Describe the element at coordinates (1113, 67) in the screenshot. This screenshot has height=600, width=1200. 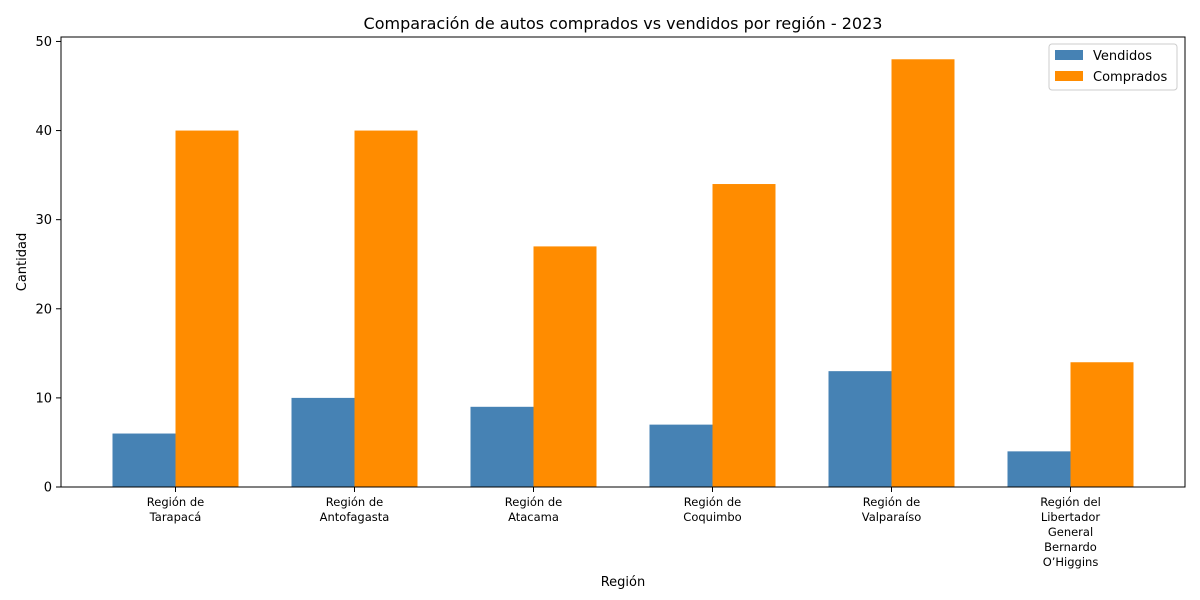
I see `legend: Vendidos Comprados` at that location.